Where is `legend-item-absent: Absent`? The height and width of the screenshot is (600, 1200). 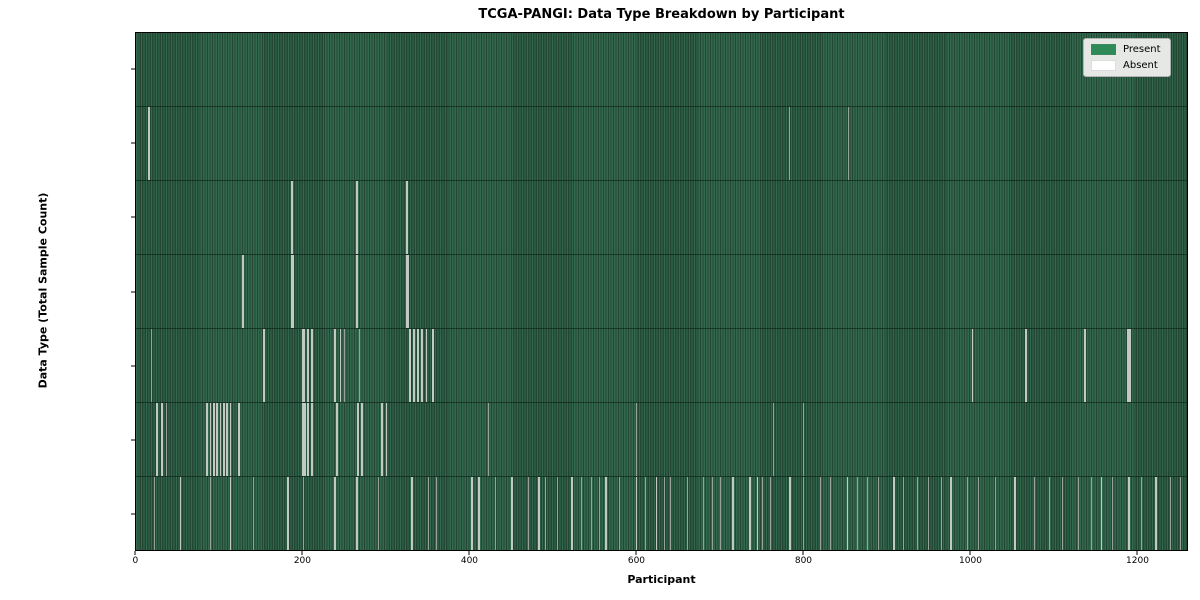 legend-item-absent: Absent is located at coordinates (1126, 65).